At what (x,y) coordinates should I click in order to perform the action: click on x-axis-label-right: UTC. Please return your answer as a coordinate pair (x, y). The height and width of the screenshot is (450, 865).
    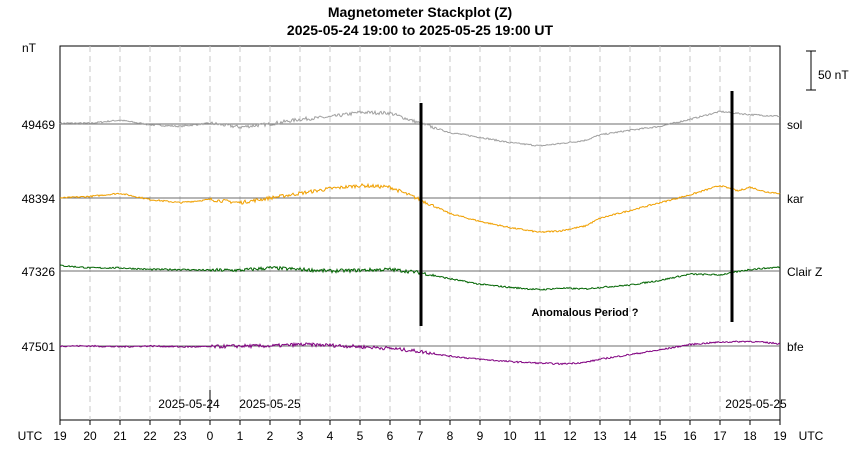
    Looking at the image, I should click on (811, 436).